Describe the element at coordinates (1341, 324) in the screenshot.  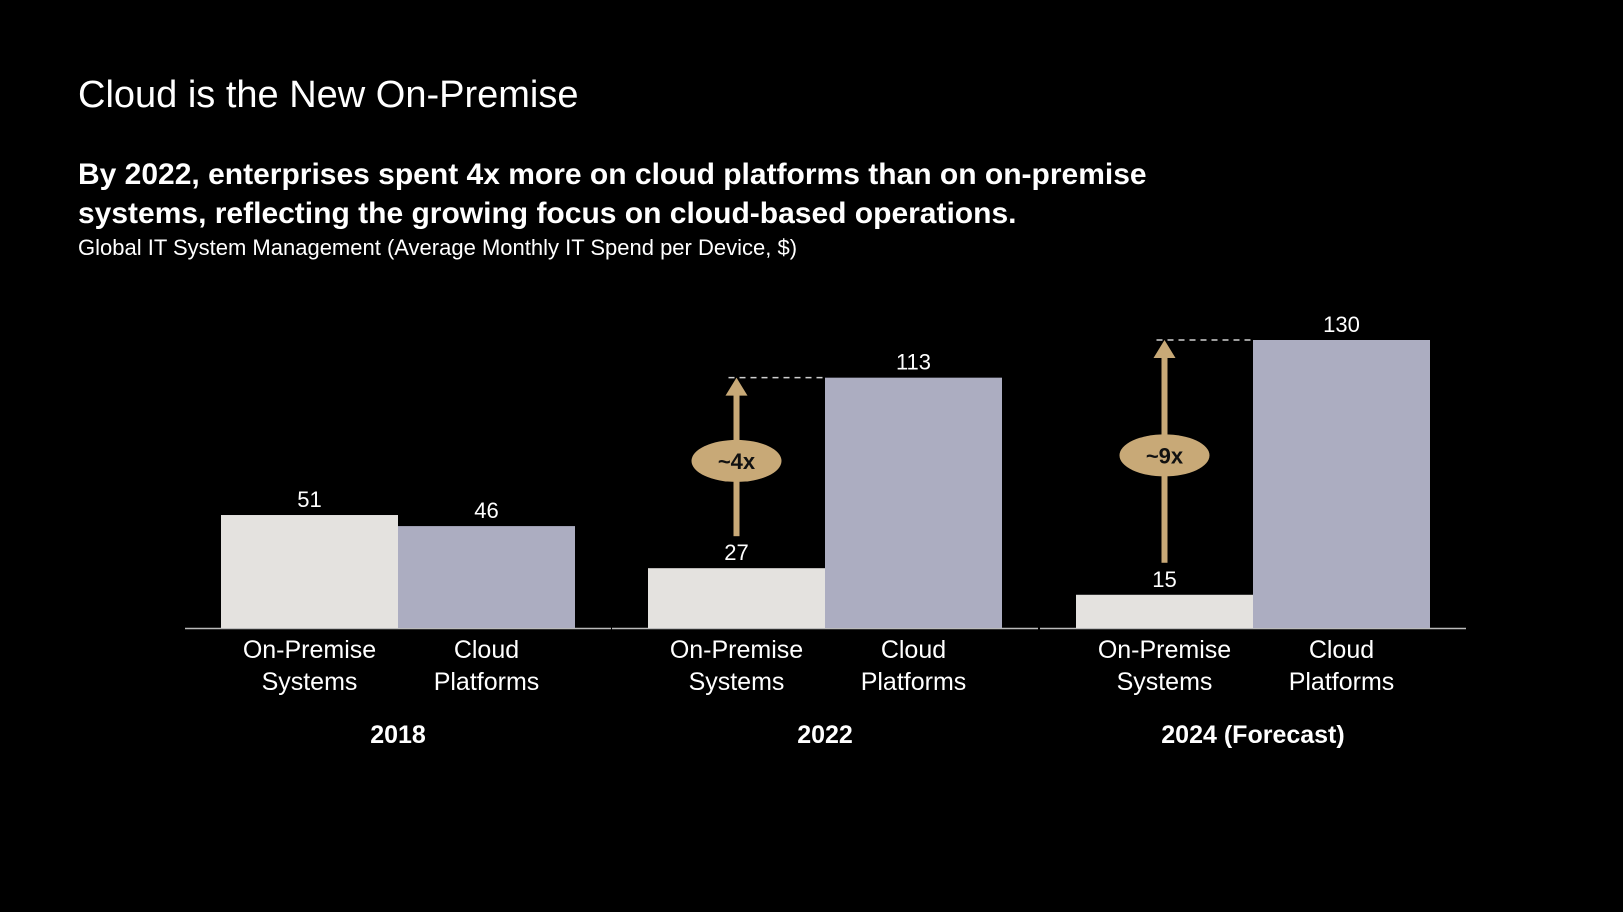
I see `data-label: 130` at that location.